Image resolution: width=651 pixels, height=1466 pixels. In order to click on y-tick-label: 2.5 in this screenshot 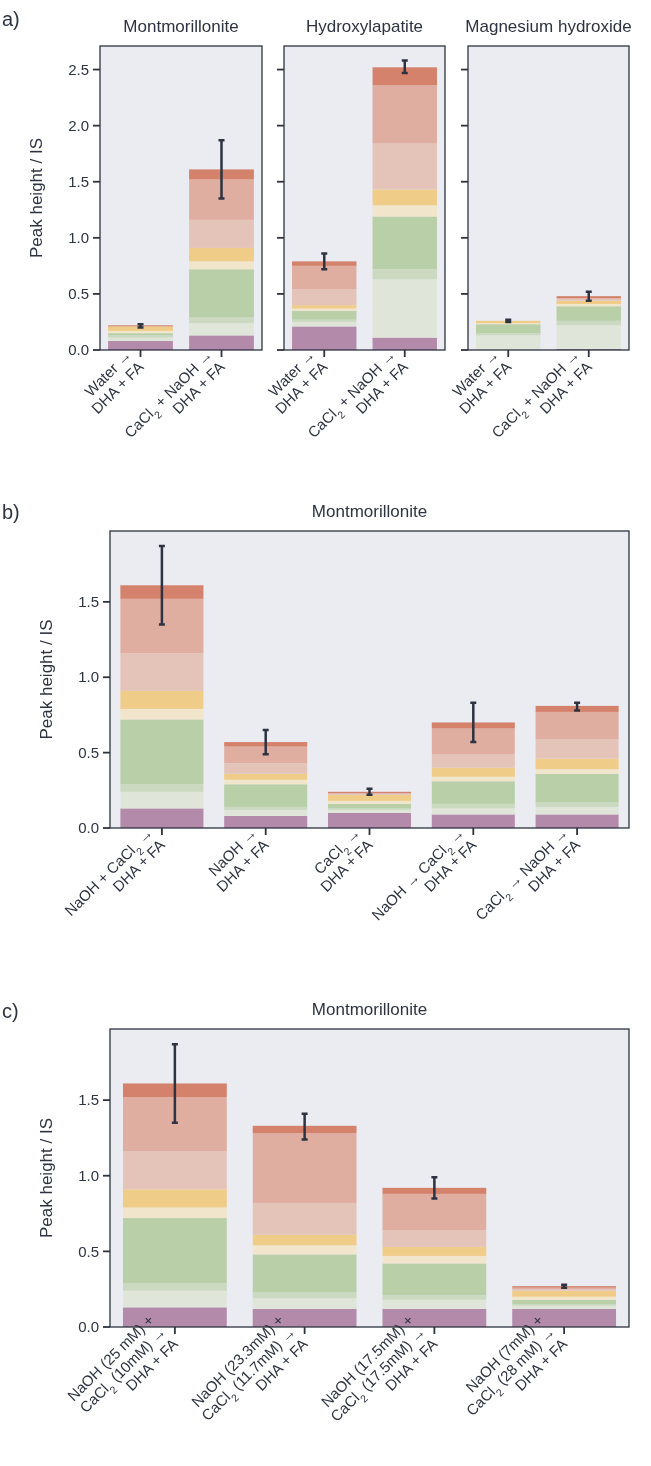, I will do `click(78, 69)`.